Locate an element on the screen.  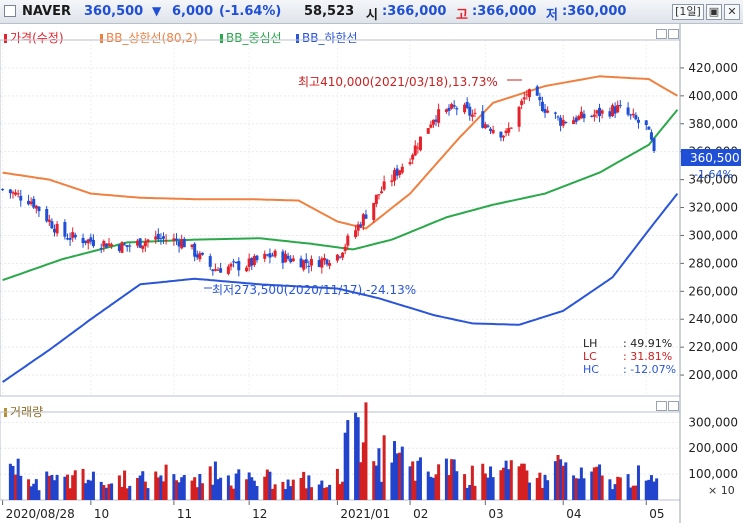
lc-label: LC is located at coordinates (590, 356).